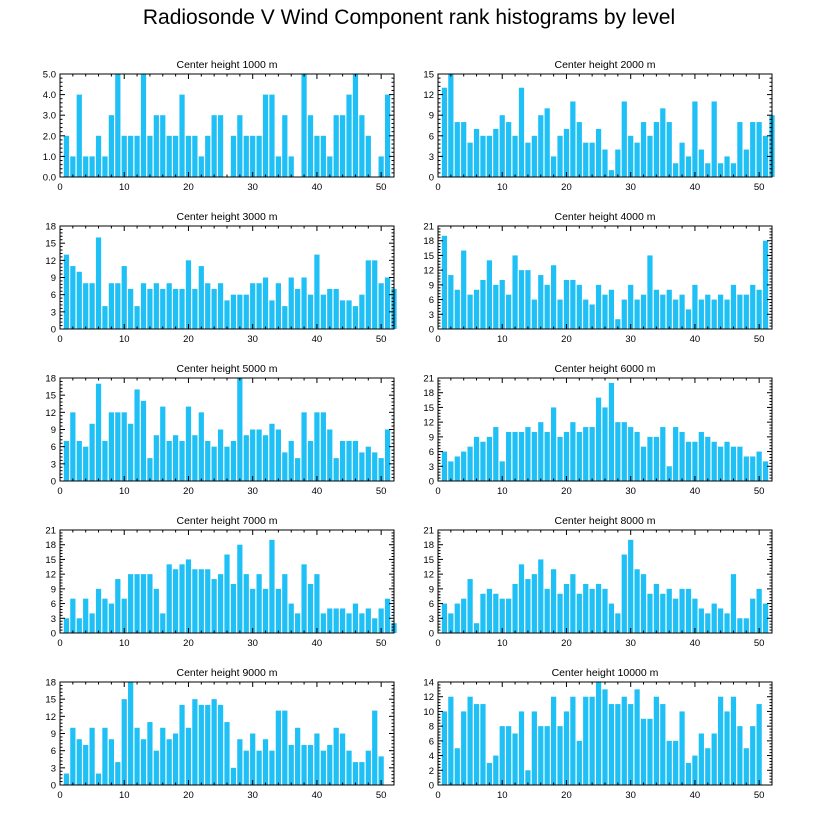 The image size is (818, 824). I want to click on x-tick-label: 20, so click(566, 187).